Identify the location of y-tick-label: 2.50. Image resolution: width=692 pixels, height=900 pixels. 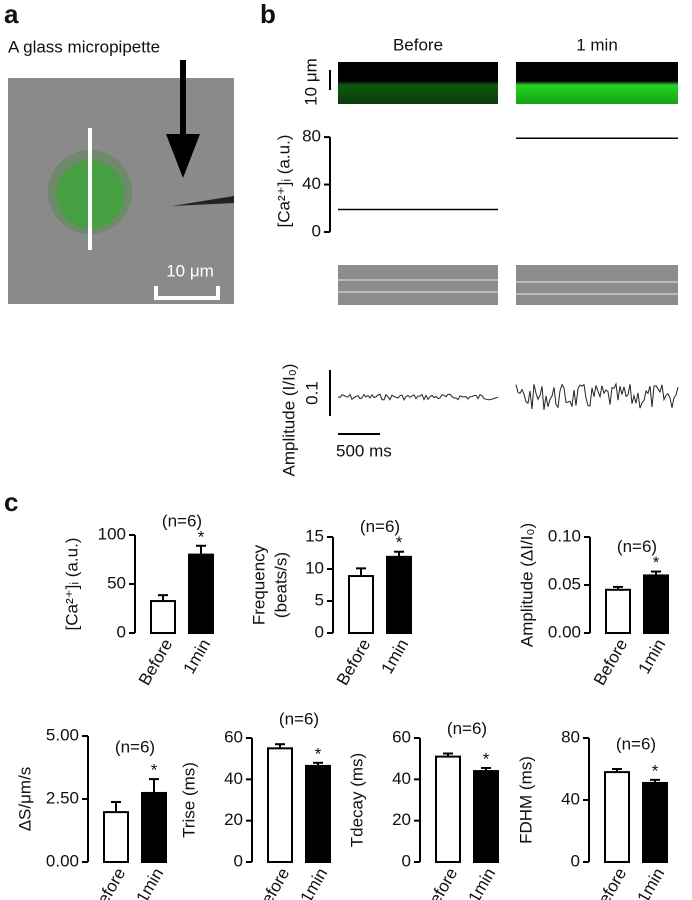
(62, 797).